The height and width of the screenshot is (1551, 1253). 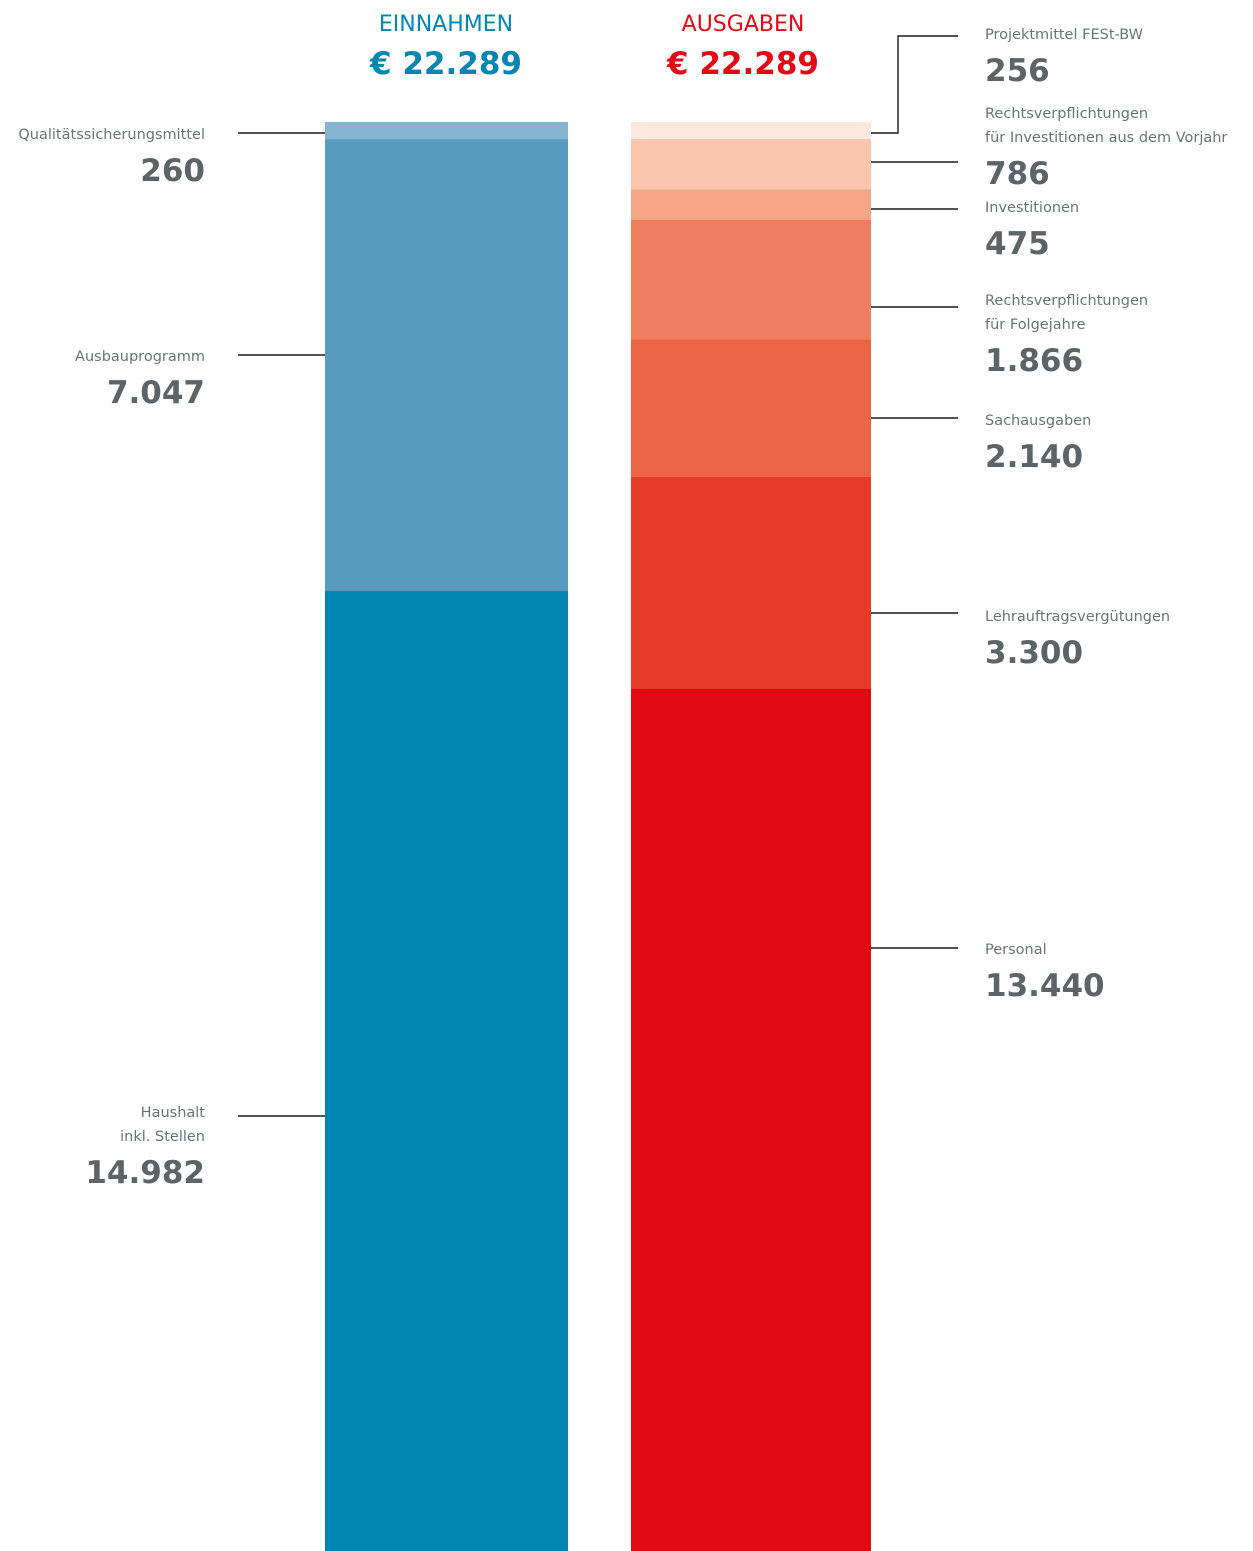 I want to click on segment-label-sachausgaben: Sachausgaben, so click(x=1038, y=421).